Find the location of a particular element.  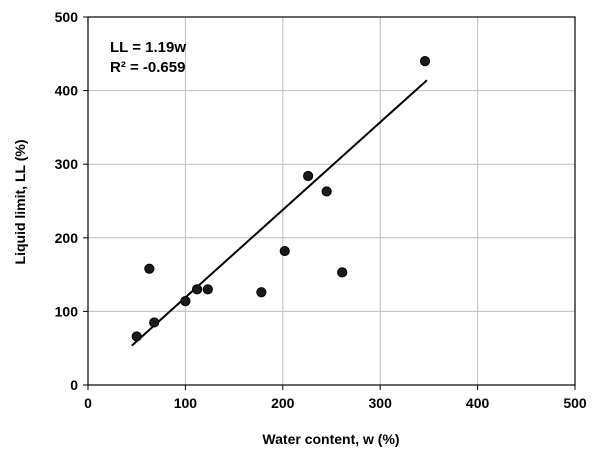

y-tick-label-5: 500 is located at coordinates (67, 17).